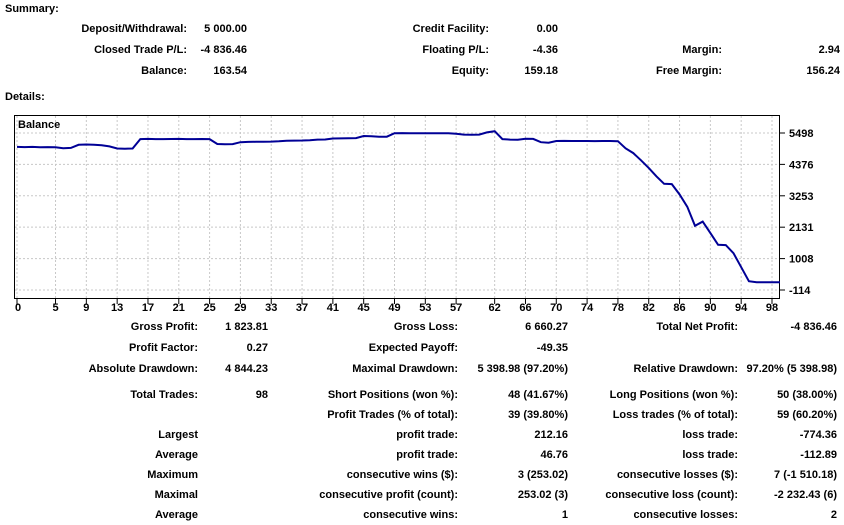 This screenshot has width=844, height=525. Describe the element at coordinates (302, 308) in the screenshot. I see `x-axis-label: 37` at that location.